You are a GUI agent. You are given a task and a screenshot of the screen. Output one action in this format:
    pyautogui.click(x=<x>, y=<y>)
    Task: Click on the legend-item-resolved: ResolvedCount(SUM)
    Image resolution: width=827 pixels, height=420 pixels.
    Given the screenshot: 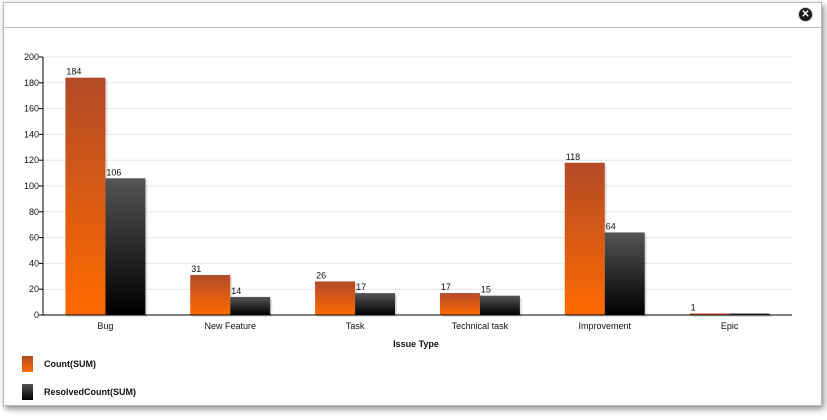 What is the action you would take?
    pyautogui.click(x=79, y=392)
    